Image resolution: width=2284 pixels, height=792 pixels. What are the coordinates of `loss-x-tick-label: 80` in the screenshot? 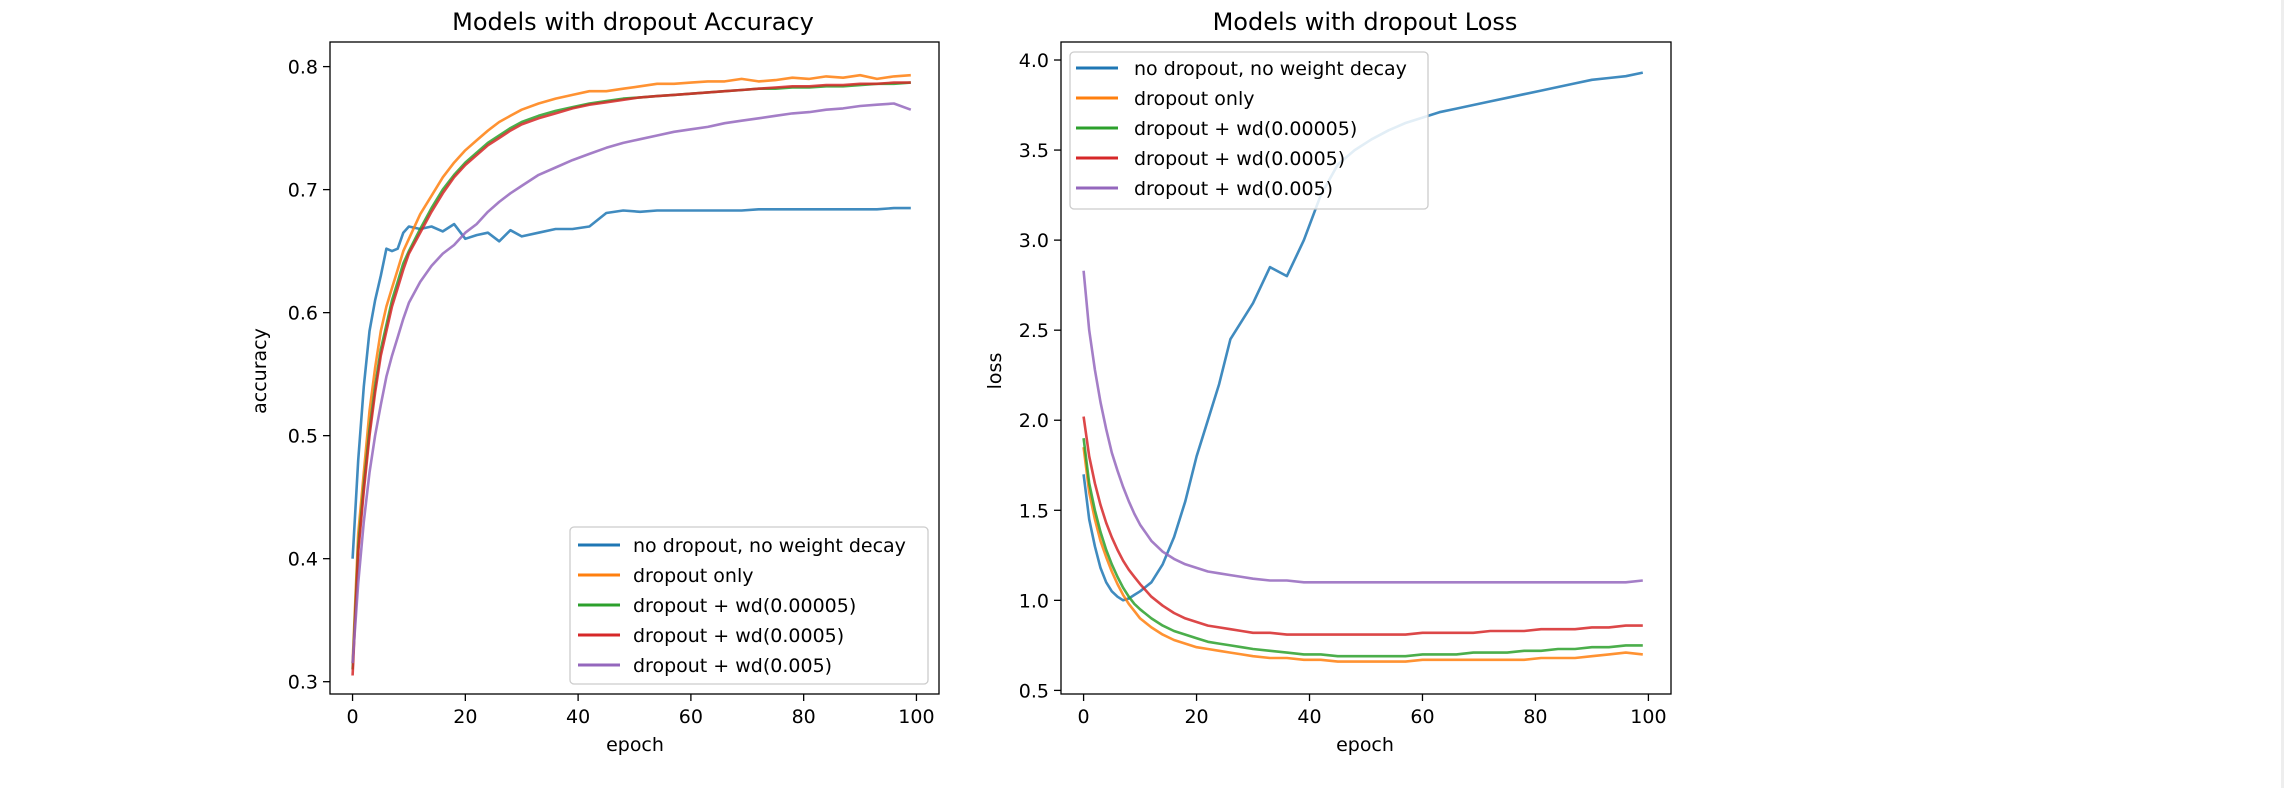 It's located at (1535, 717).